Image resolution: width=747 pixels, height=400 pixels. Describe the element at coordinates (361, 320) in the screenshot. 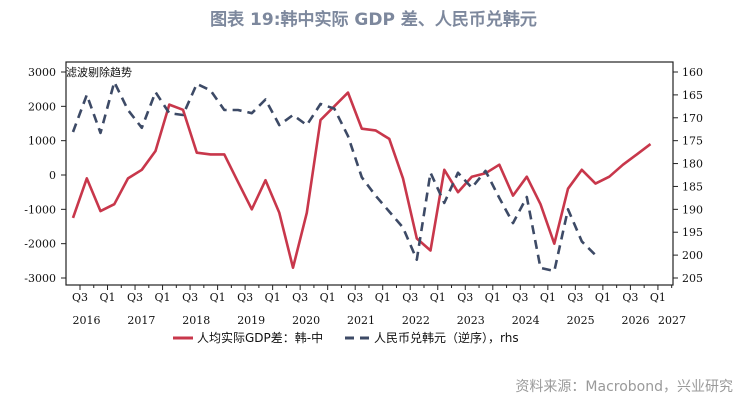

I see `x-year-label: 2021` at that location.